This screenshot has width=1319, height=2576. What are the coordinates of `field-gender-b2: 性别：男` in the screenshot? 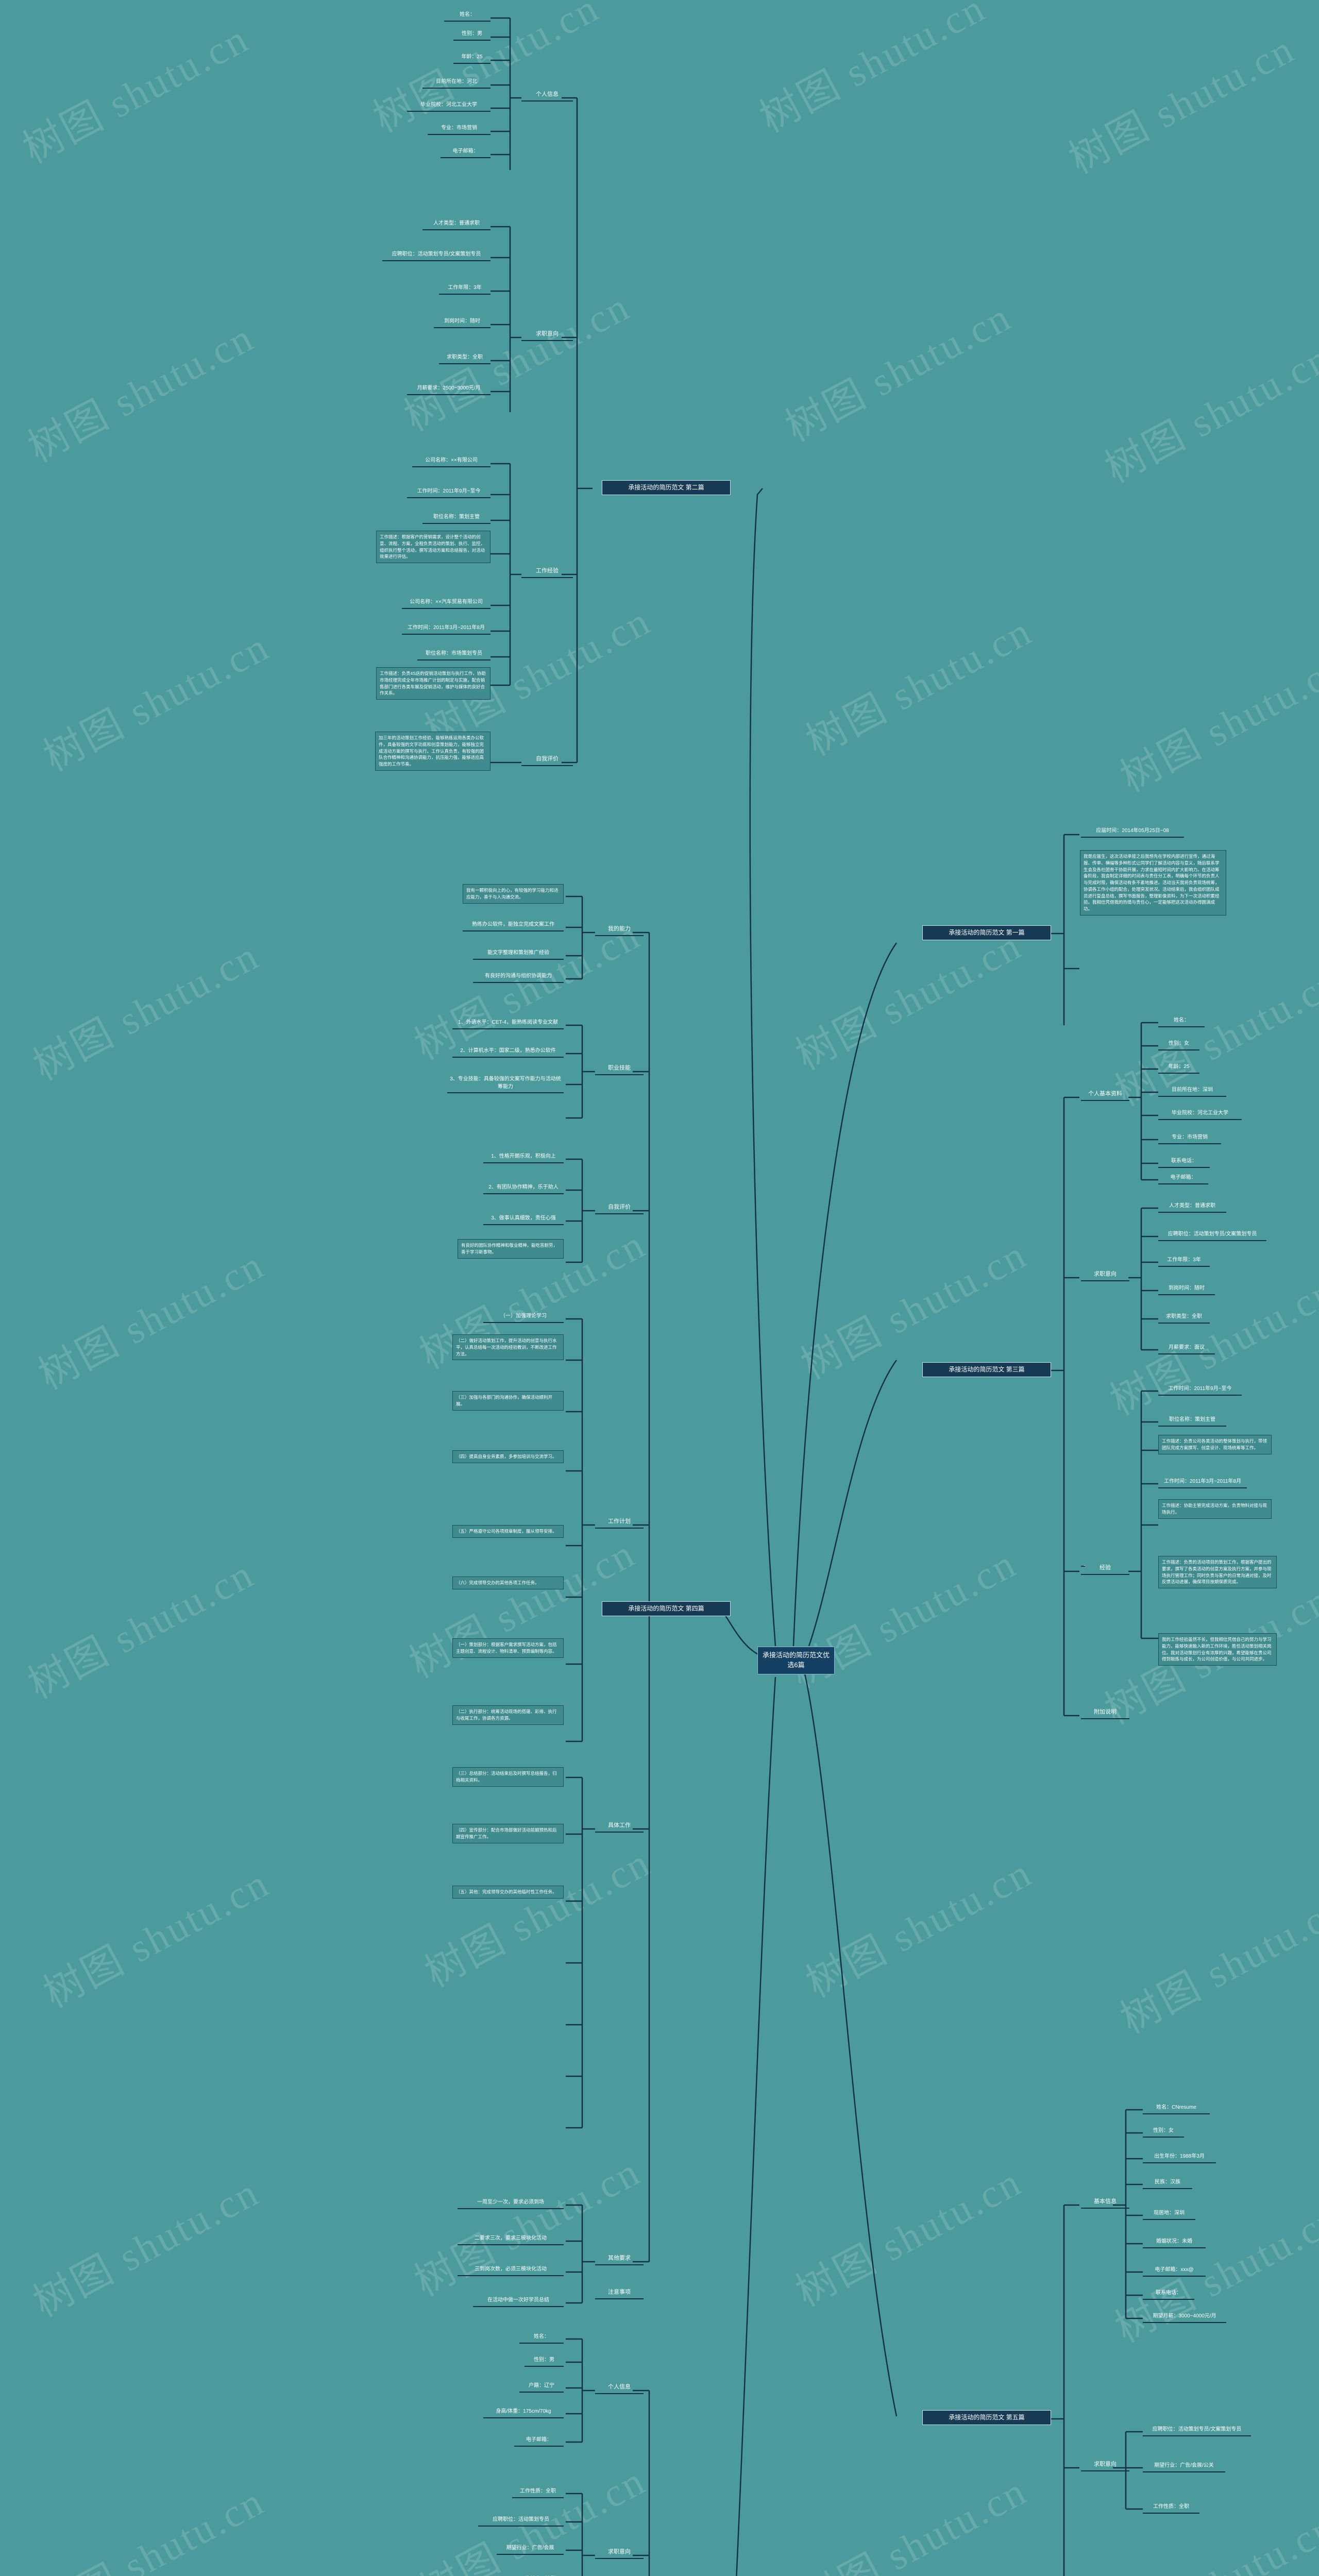 It's located at (472, 35).